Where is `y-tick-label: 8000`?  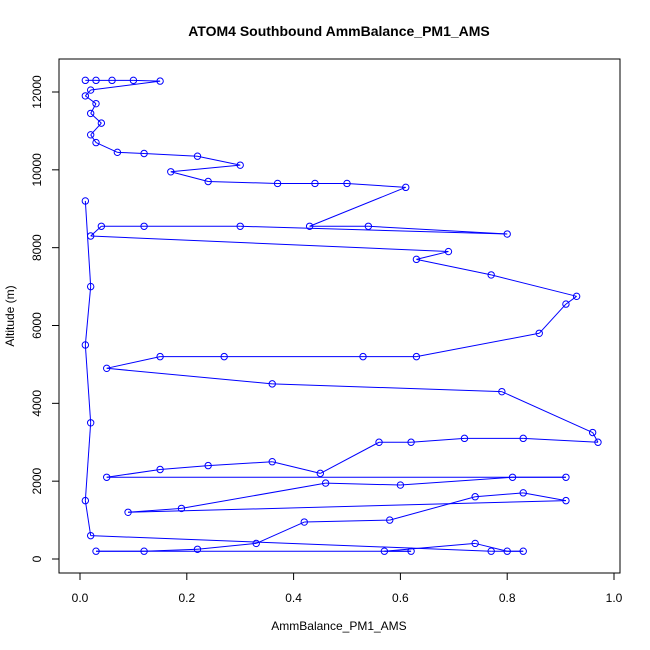 y-tick-label: 8000 is located at coordinates (37, 247).